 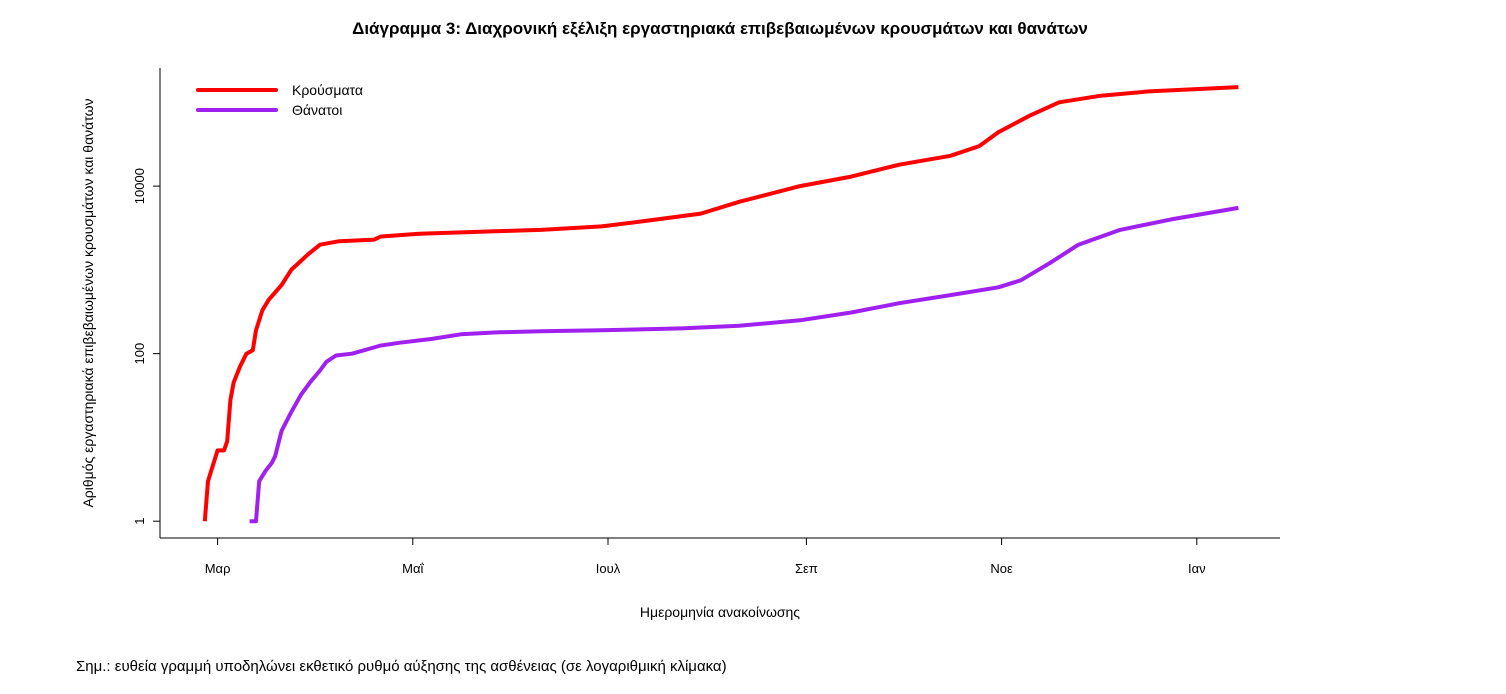 What do you see at coordinates (139, 521) in the screenshot?
I see `y-tick-label: 1` at bounding box center [139, 521].